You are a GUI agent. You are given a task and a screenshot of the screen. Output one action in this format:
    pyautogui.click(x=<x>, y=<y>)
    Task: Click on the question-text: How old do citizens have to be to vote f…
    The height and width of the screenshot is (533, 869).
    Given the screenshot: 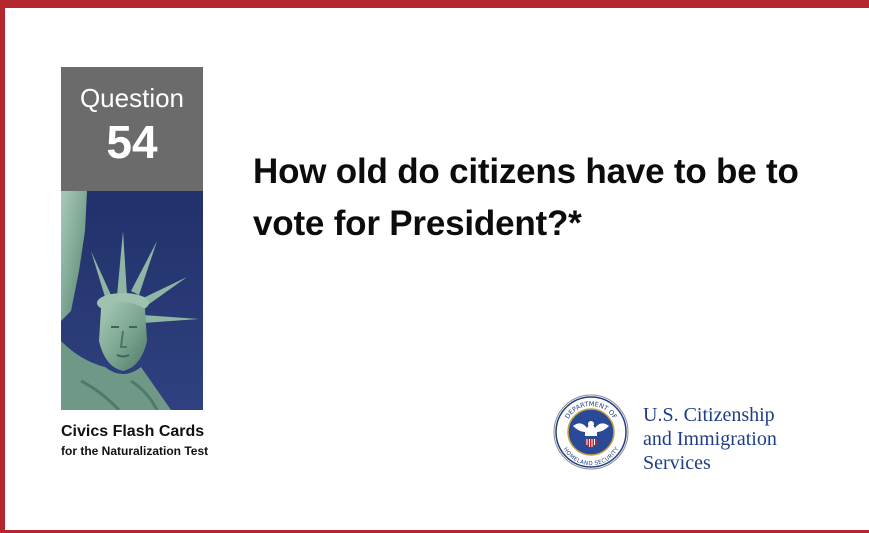 What is the action you would take?
    pyautogui.click(x=526, y=197)
    